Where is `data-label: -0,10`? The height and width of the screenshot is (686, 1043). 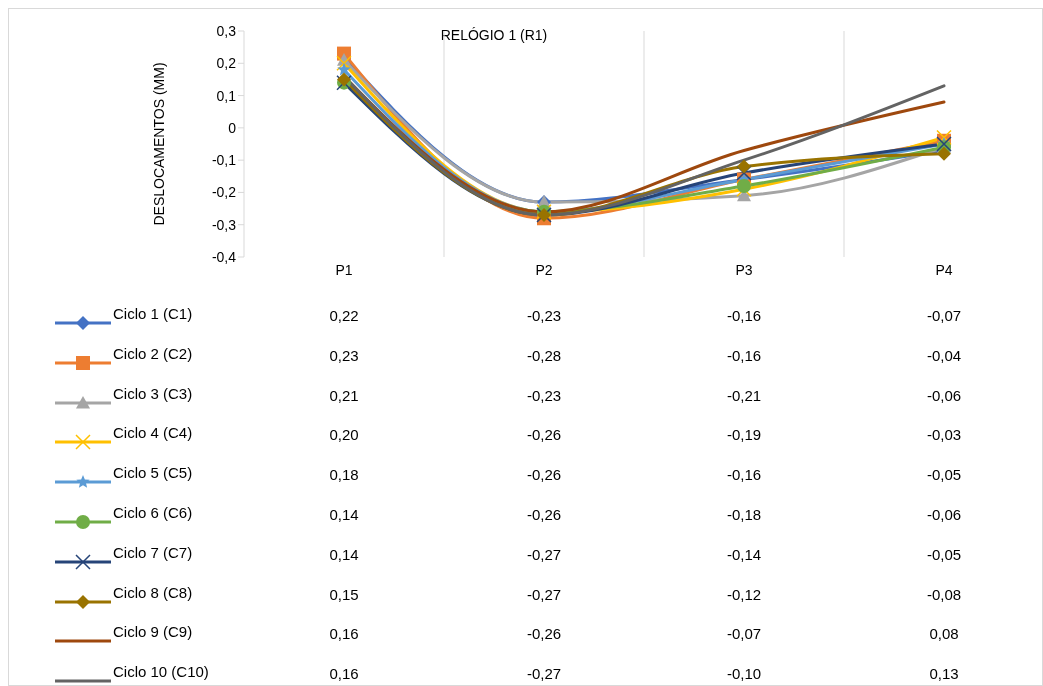
data-label: -0,10 is located at coordinates (744, 674).